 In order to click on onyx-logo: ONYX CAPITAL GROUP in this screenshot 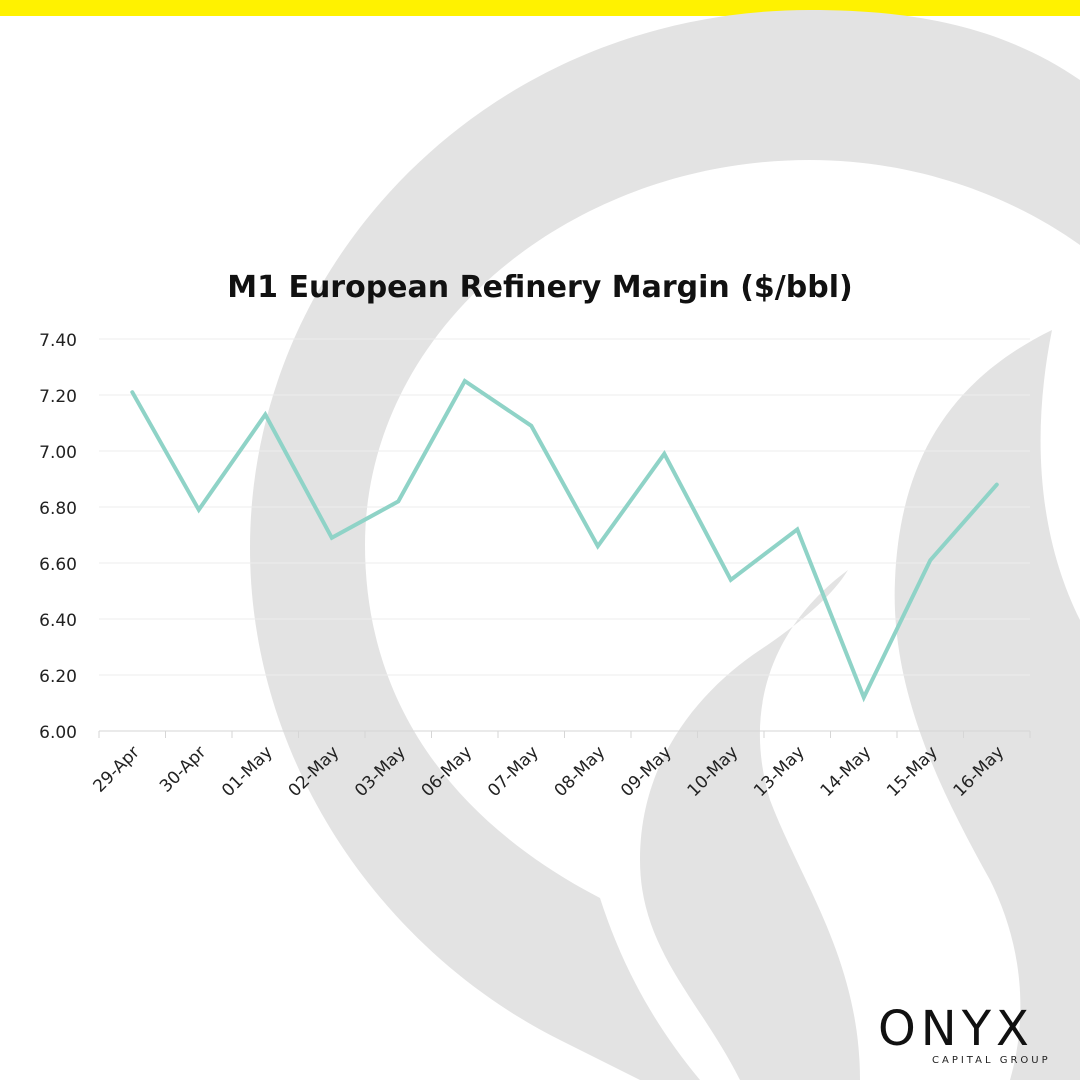, I will do `click(973, 1038)`.